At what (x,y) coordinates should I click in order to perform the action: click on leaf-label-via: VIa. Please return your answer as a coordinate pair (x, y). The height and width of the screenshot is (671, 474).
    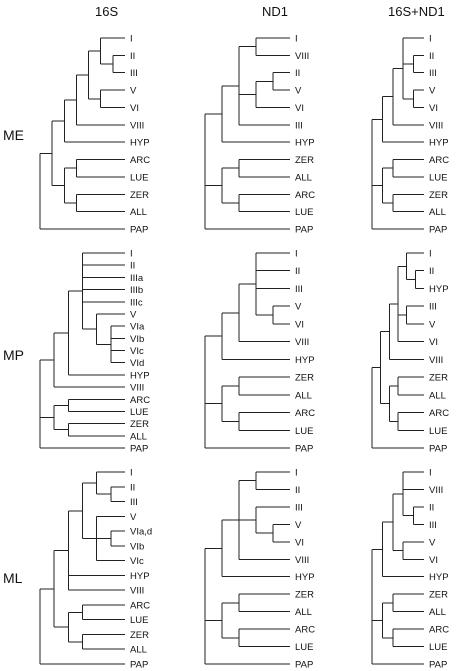
    Looking at the image, I should click on (137, 327).